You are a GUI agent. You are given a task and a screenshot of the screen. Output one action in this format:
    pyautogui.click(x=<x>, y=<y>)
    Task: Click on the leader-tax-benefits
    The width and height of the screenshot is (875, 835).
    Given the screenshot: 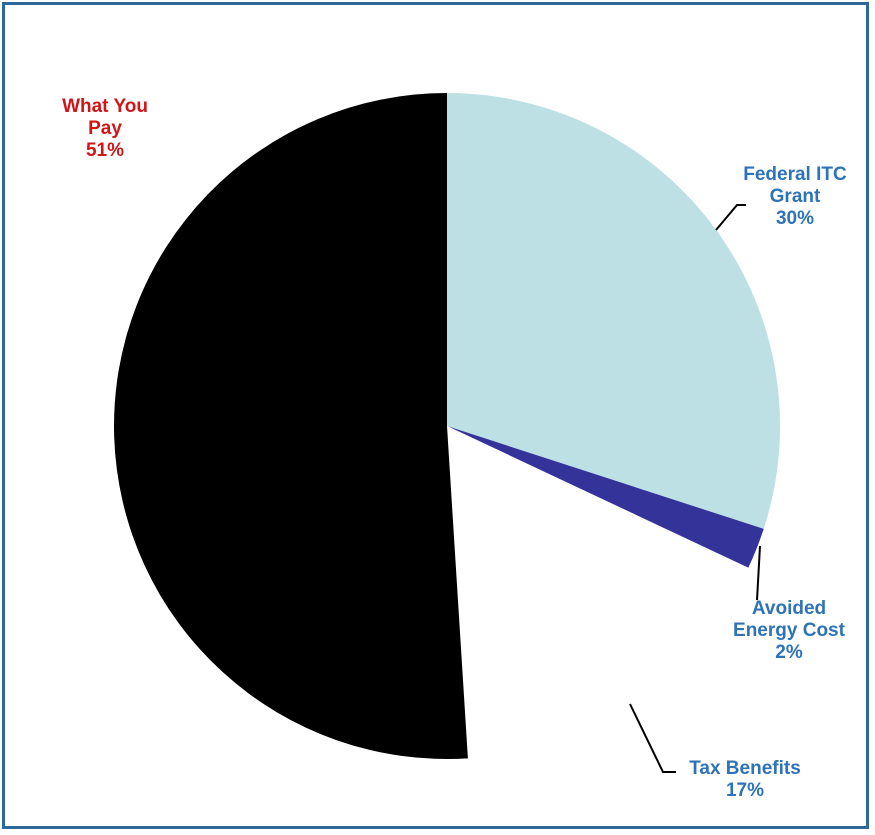 What is the action you would take?
    pyautogui.click(x=652, y=738)
    